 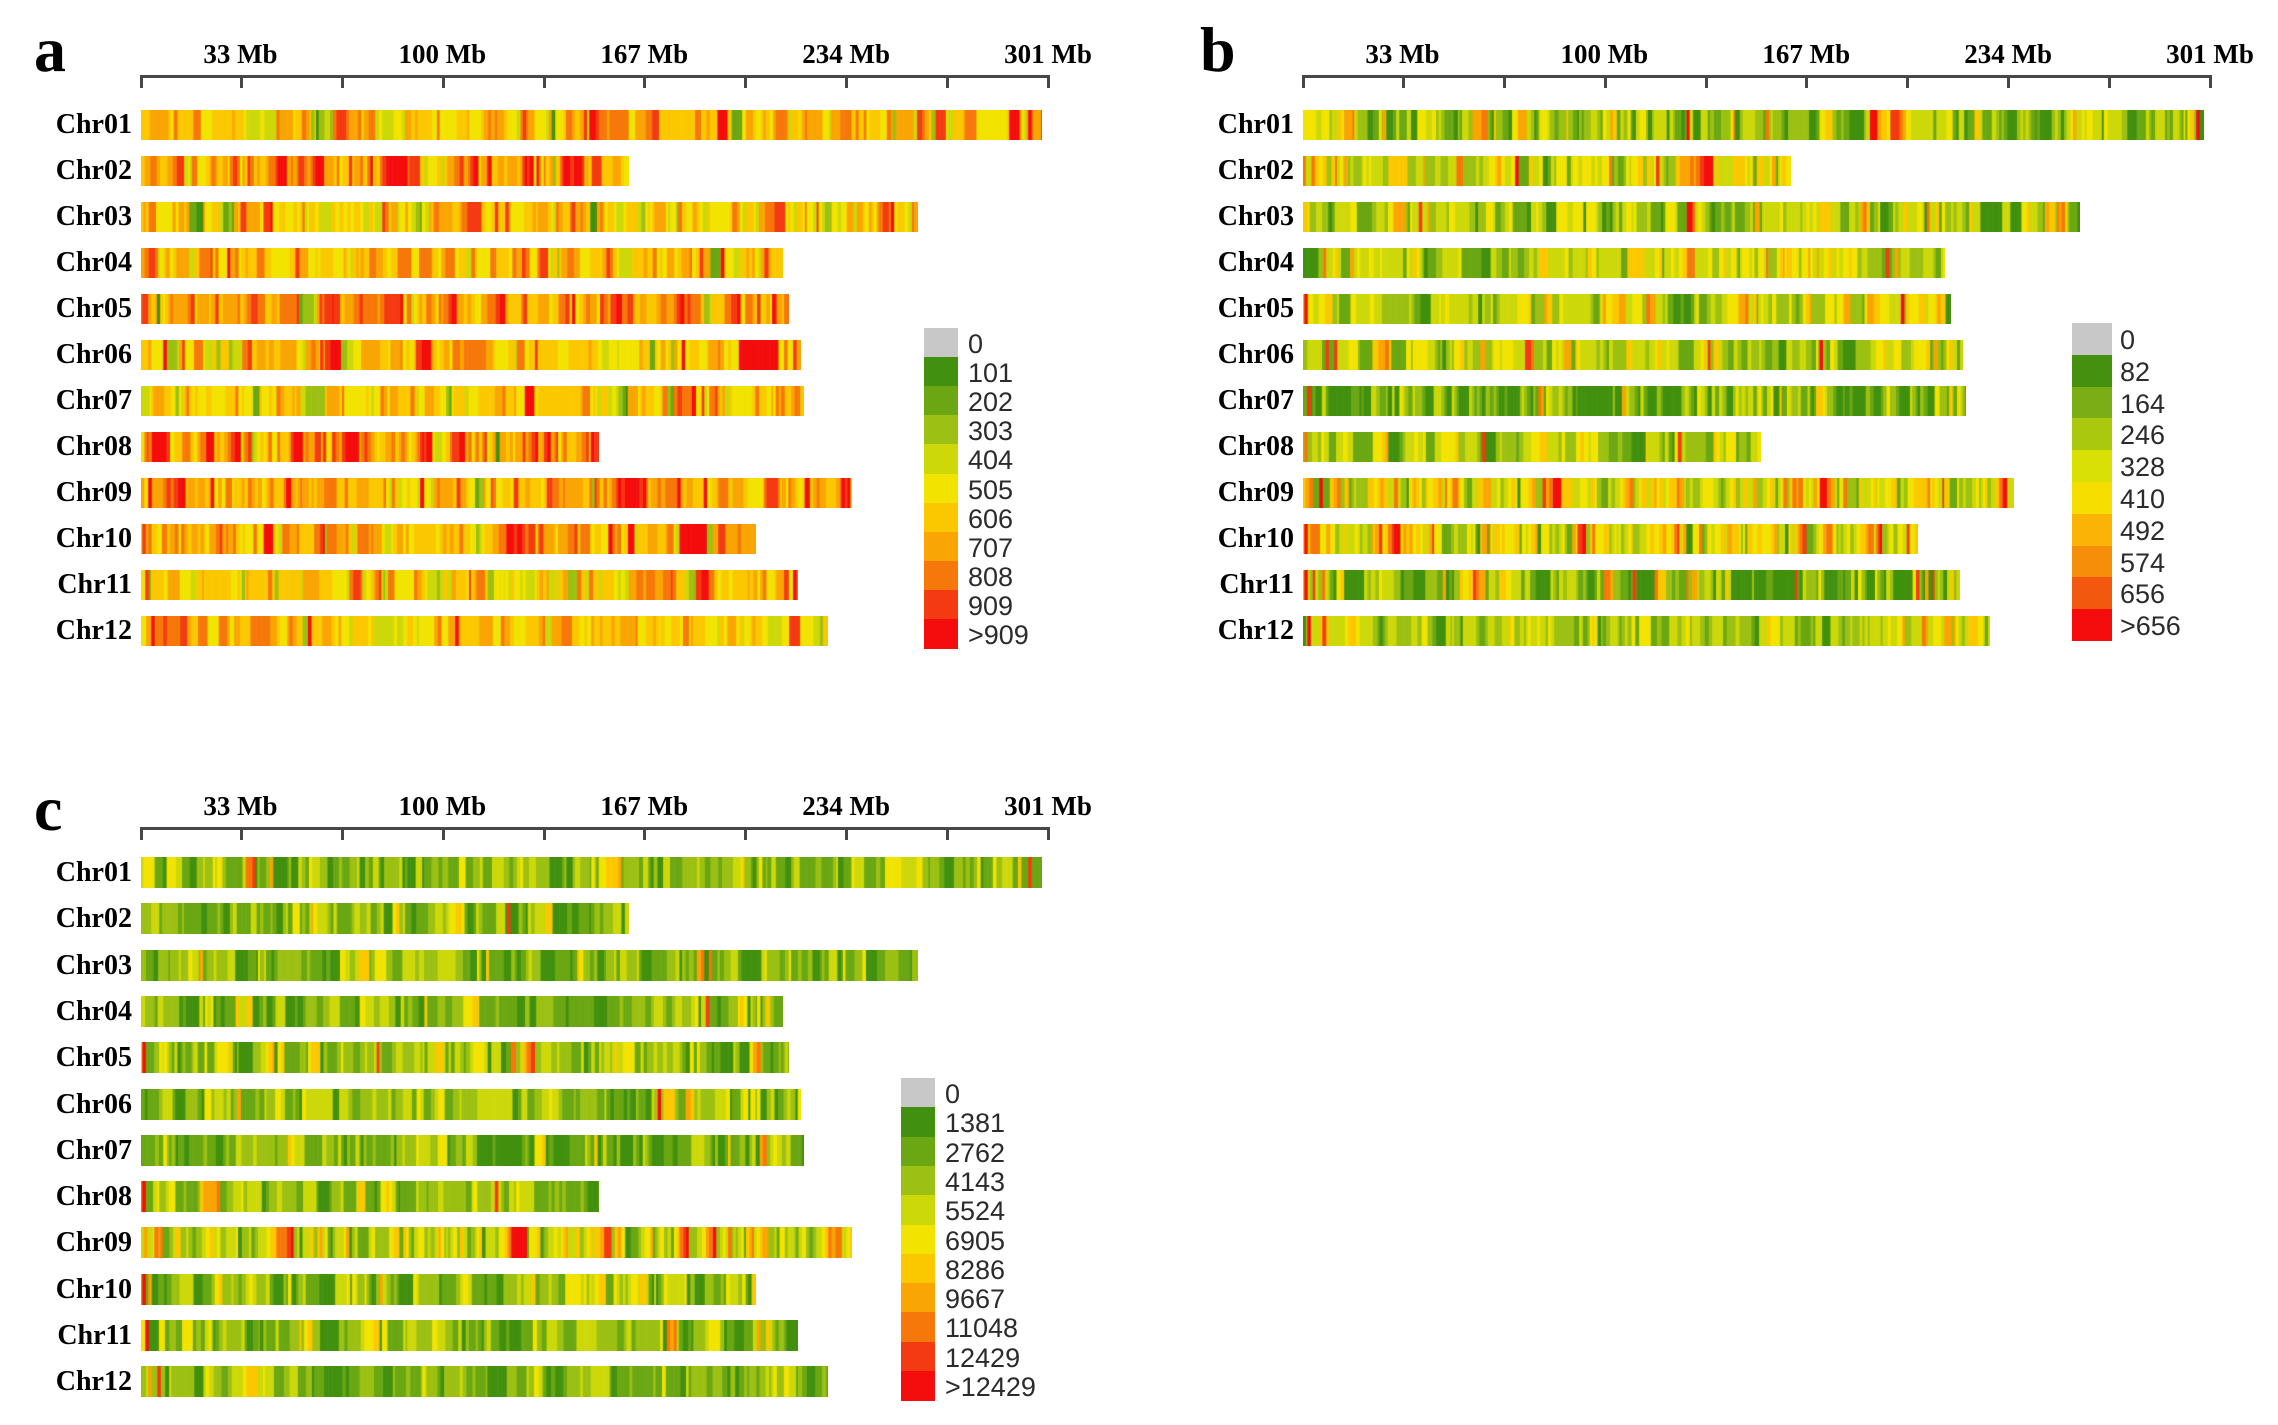 I want to click on panel-letter-c: c, so click(x=48, y=808).